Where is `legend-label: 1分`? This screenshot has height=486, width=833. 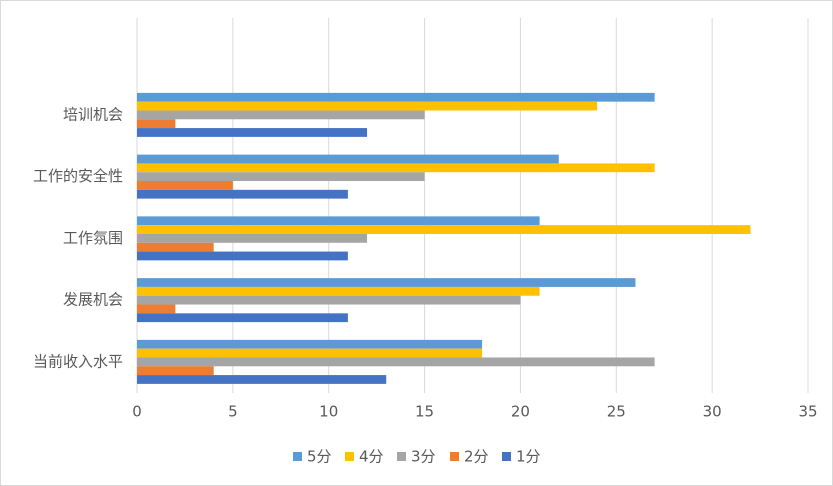 legend-label: 1分 is located at coordinates (528, 457).